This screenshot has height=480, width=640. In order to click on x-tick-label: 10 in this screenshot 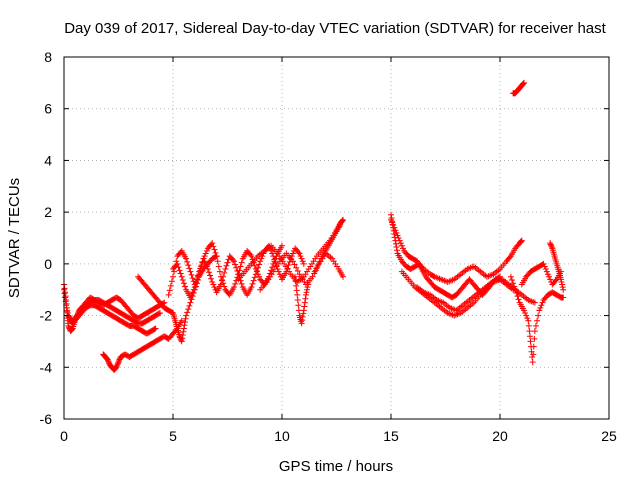, I will do `click(282, 436)`.